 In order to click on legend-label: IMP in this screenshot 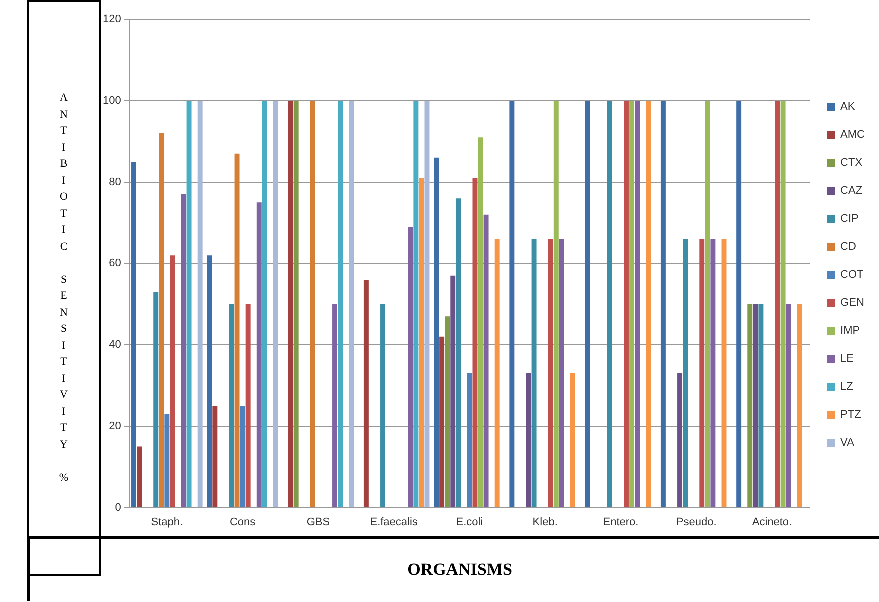, I will do `click(850, 331)`.